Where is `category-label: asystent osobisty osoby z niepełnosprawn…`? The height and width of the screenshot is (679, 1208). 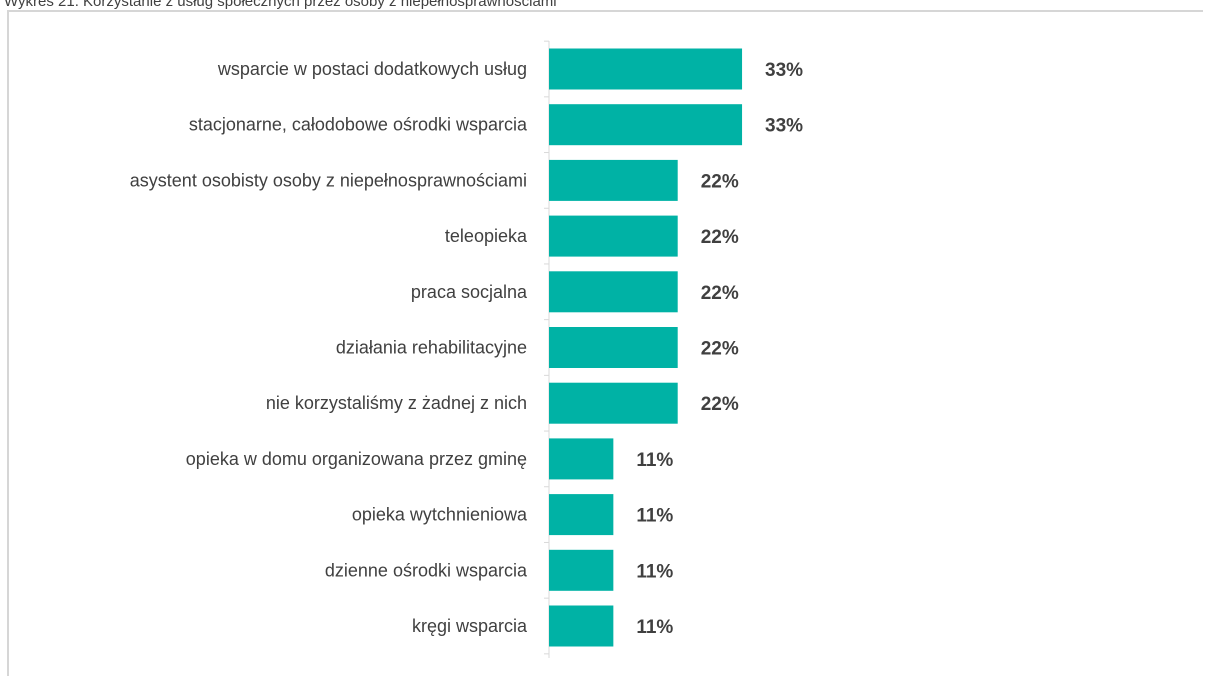 category-label: asystent osobisty osoby z niepełnosprawn… is located at coordinates (328, 180).